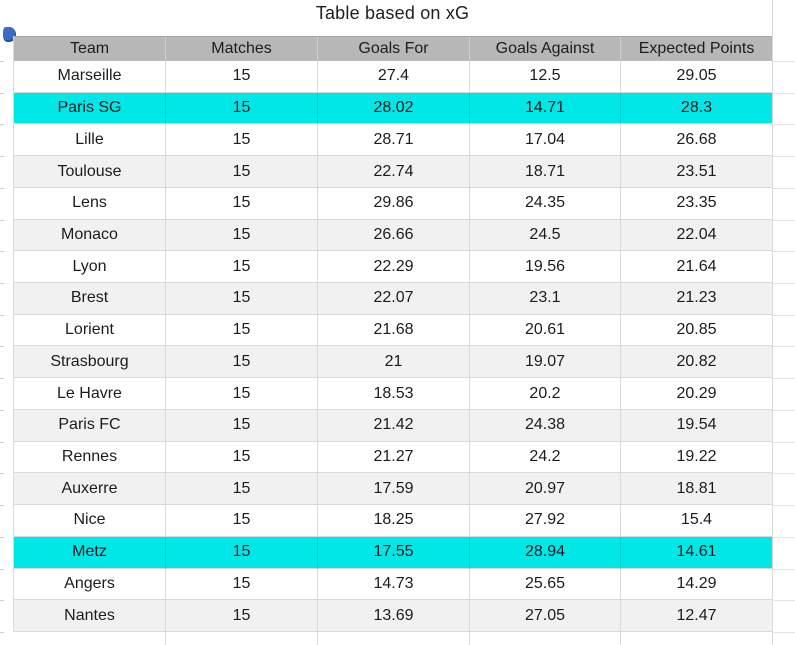  I want to click on table-row-brest: Brest 15 22.07 23.1 21.23, so click(393, 299).